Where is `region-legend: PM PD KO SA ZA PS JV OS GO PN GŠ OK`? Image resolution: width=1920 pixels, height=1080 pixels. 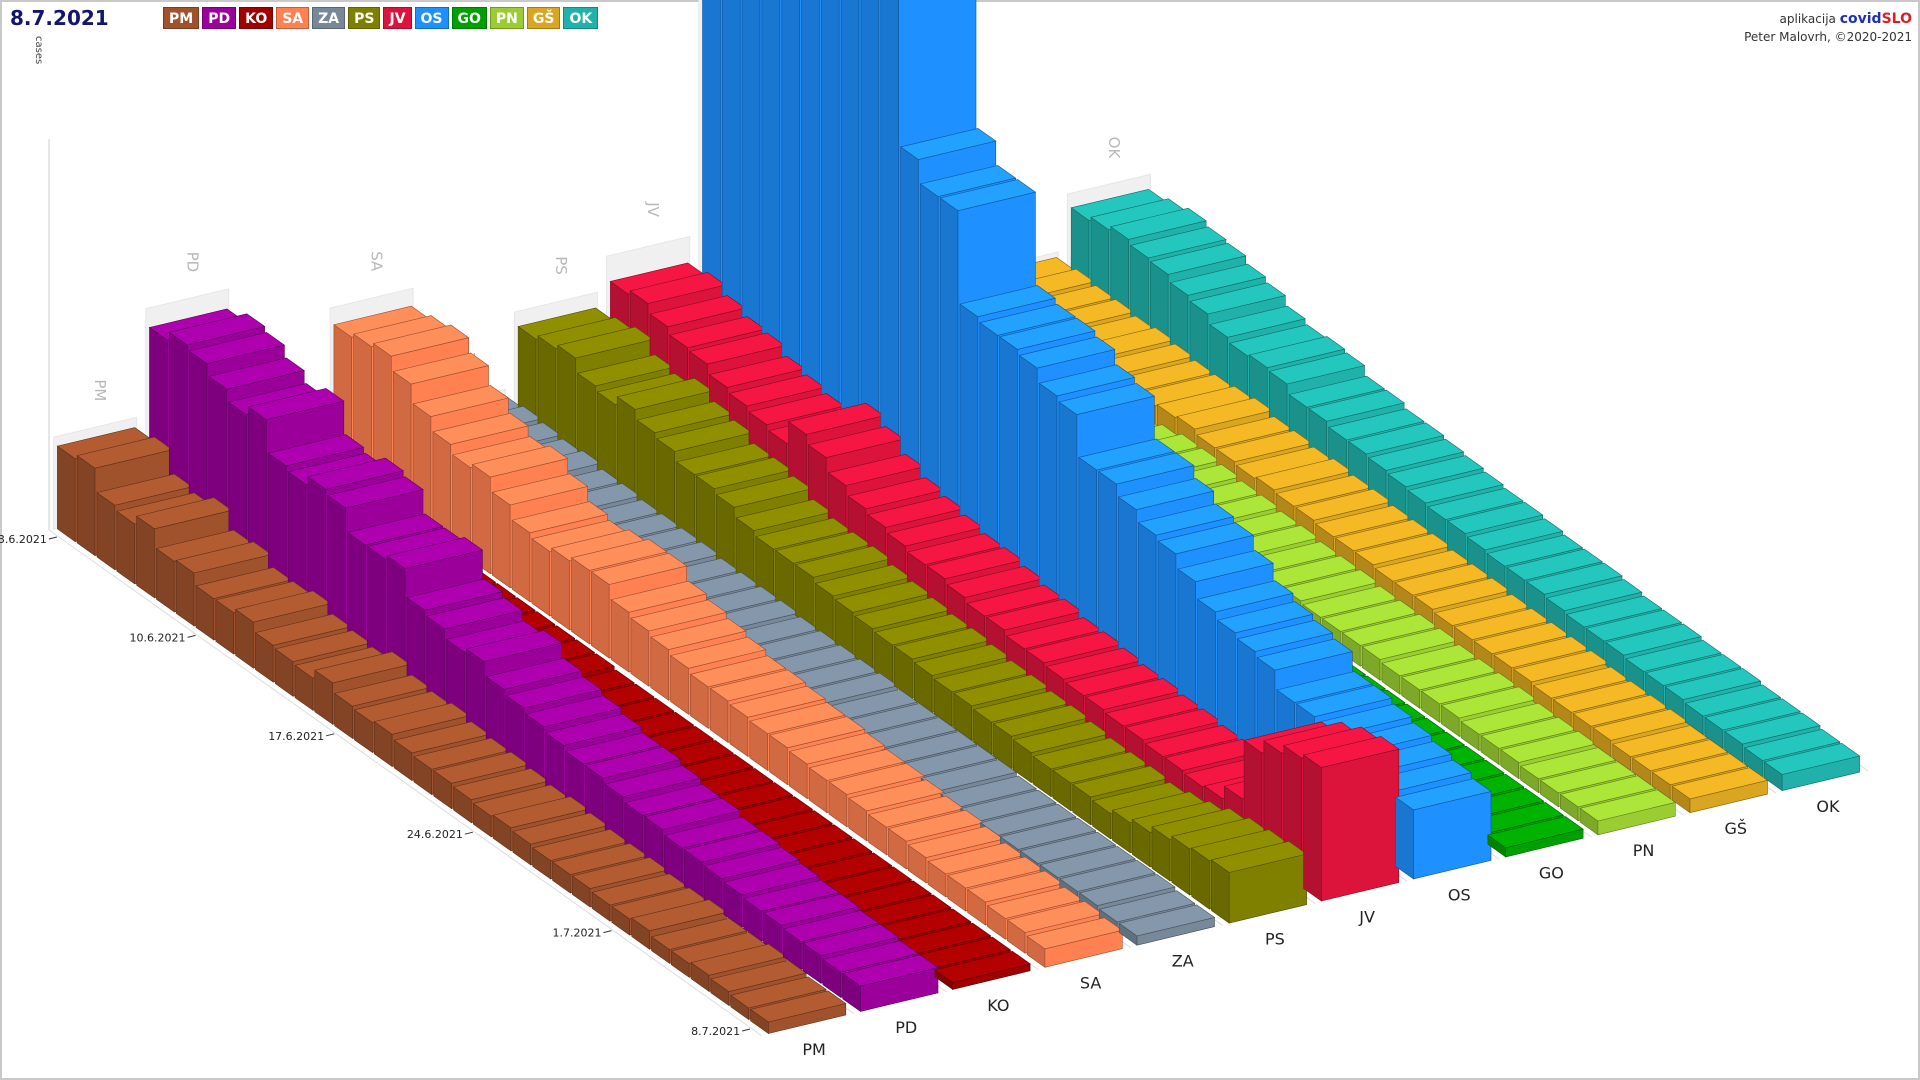 region-legend: PM PD KO SA ZA PS JV OS GO PN GŠ OK is located at coordinates (381, 18).